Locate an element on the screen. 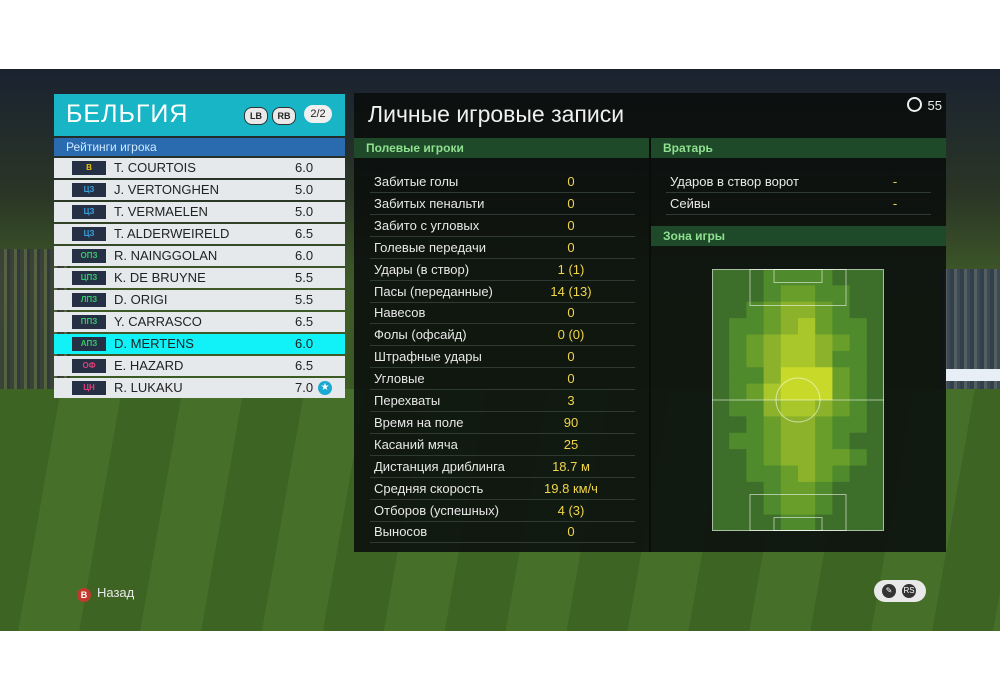 This screenshot has height=700, width=1000. player-row: В T. COURTOIS 6.0 is located at coordinates (199, 168).